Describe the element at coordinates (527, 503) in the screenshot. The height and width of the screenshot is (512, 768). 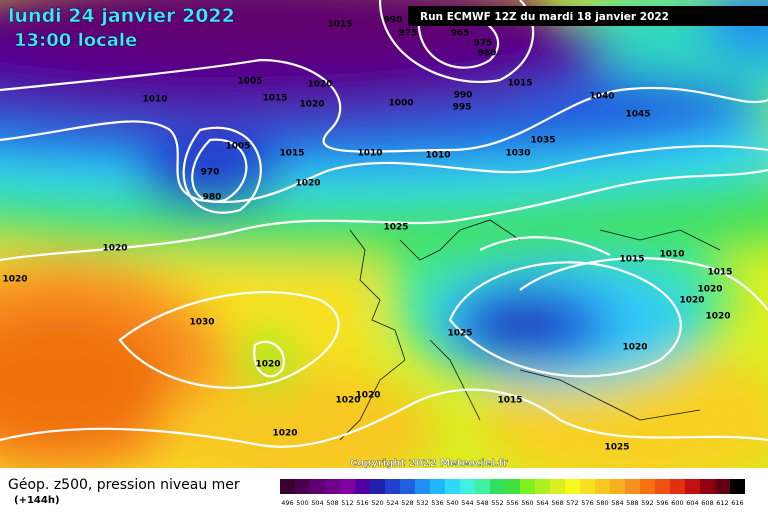
I see `colorbar-label: 560` at that location.